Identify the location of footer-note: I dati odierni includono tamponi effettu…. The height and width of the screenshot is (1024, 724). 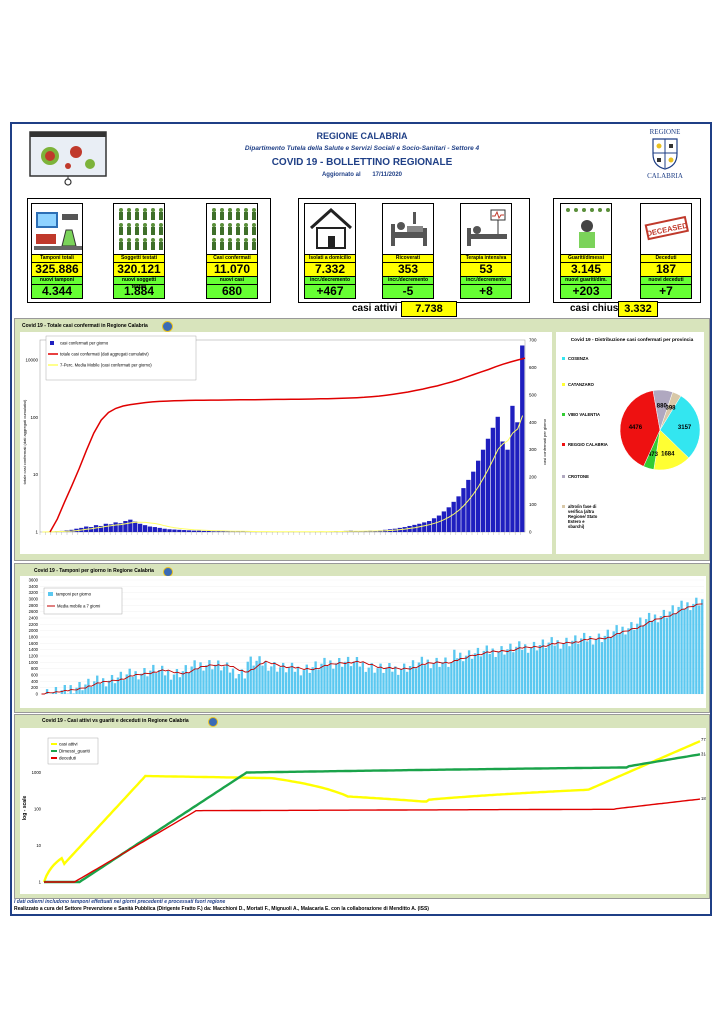
(120, 902).